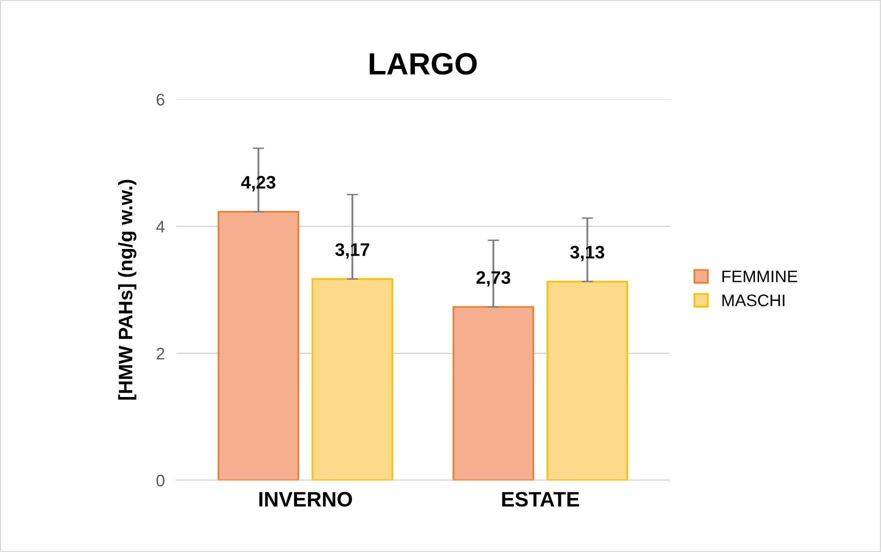  What do you see at coordinates (160, 480) in the screenshot?
I see `y-tick-label: 0` at bounding box center [160, 480].